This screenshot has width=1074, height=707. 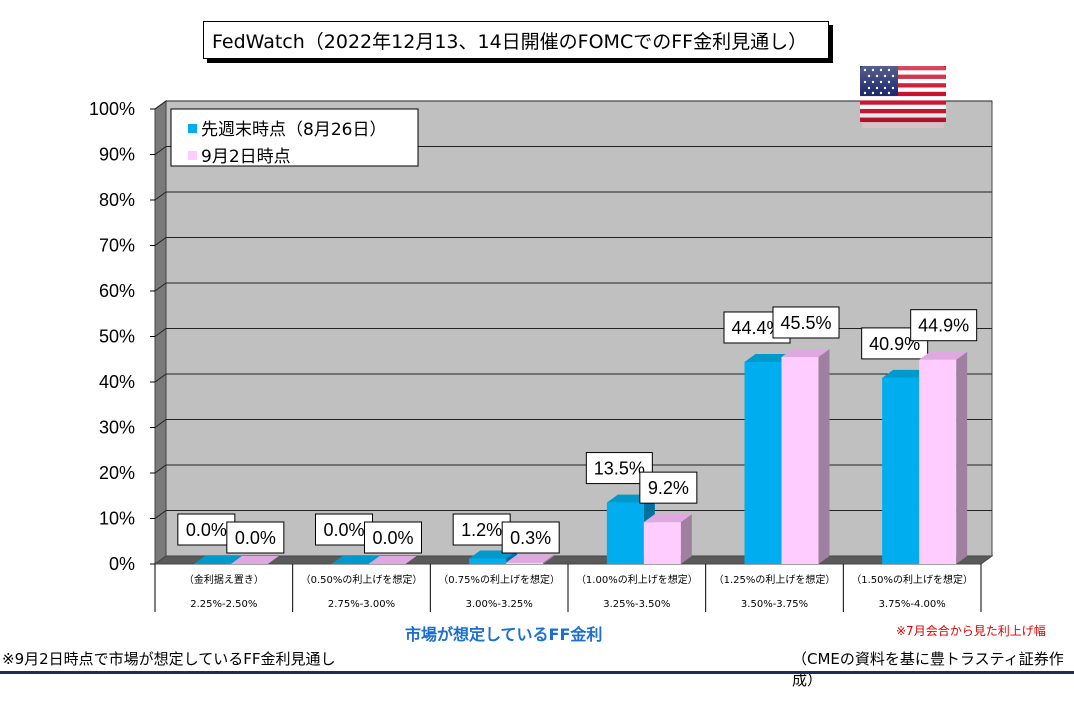 What do you see at coordinates (246, 157) in the screenshot?
I see `legend-label: 9月2日時点` at bounding box center [246, 157].